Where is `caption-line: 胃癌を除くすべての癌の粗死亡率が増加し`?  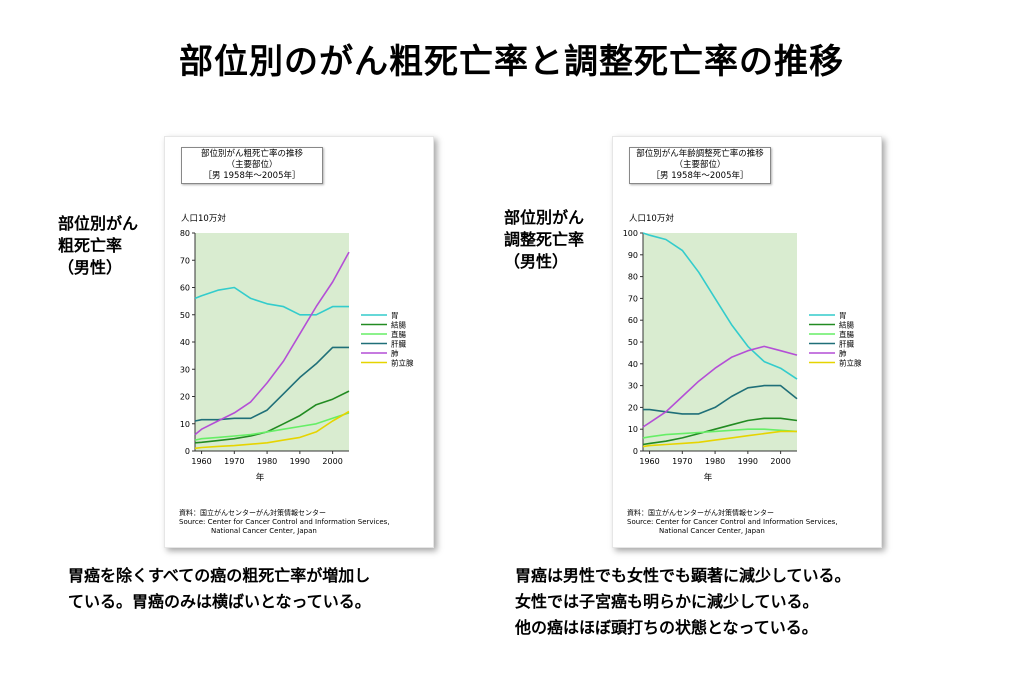 caption-line: 胃癌を除くすべての癌の粗死亡率が増加し is located at coordinates (219, 575).